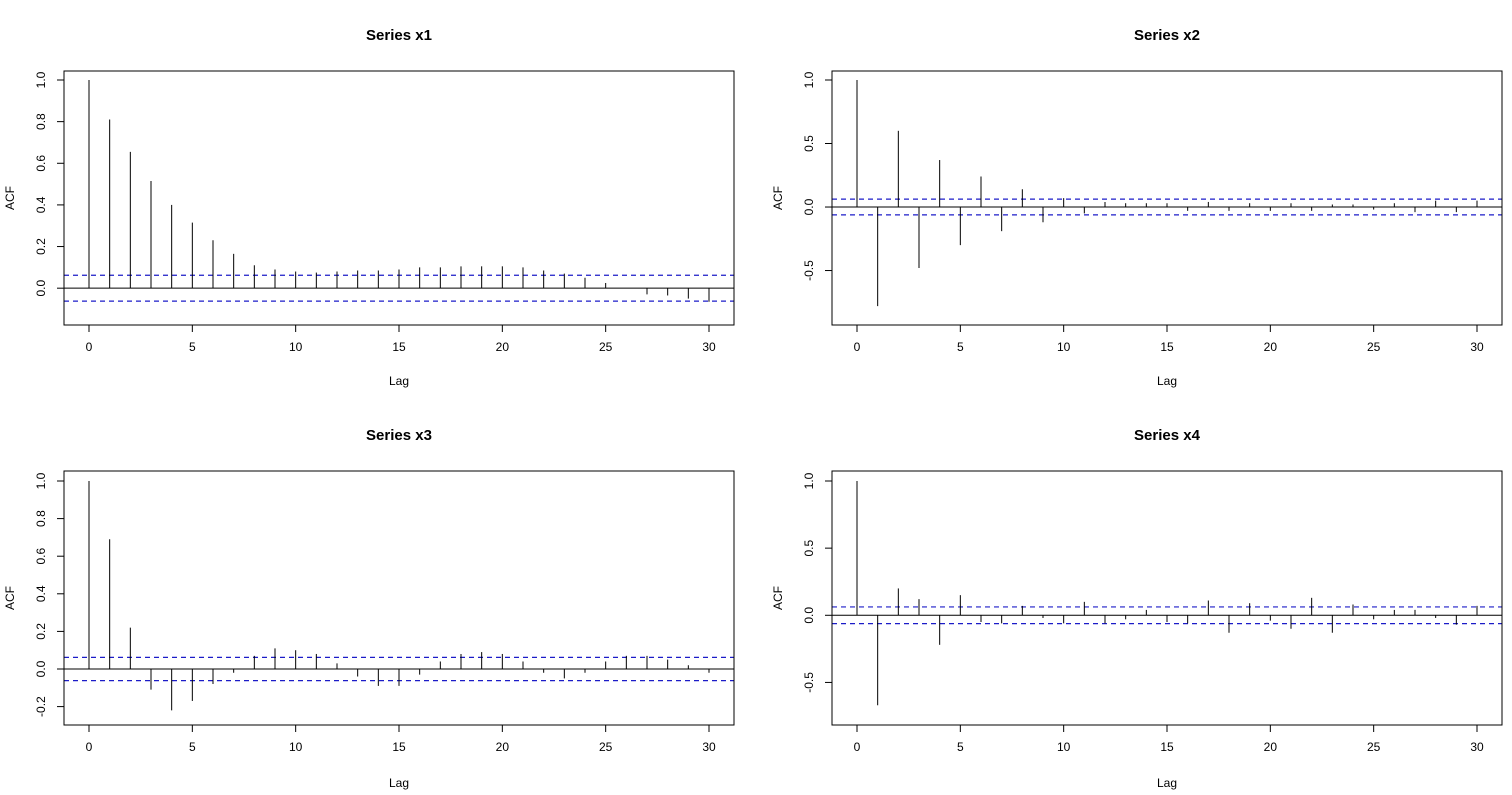 The image size is (1512, 795). What do you see at coordinates (399, 35) in the screenshot?
I see `panel-title: Series x1` at bounding box center [399, 35].